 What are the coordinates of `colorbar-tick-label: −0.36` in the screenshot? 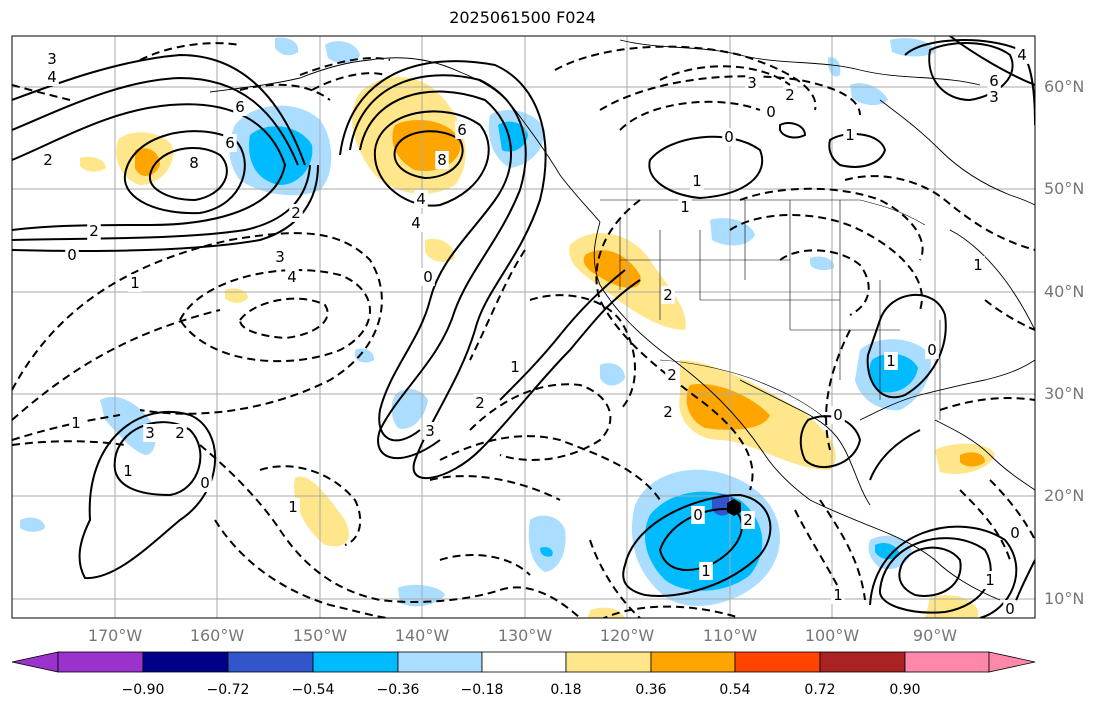 It's located at (398, 690).